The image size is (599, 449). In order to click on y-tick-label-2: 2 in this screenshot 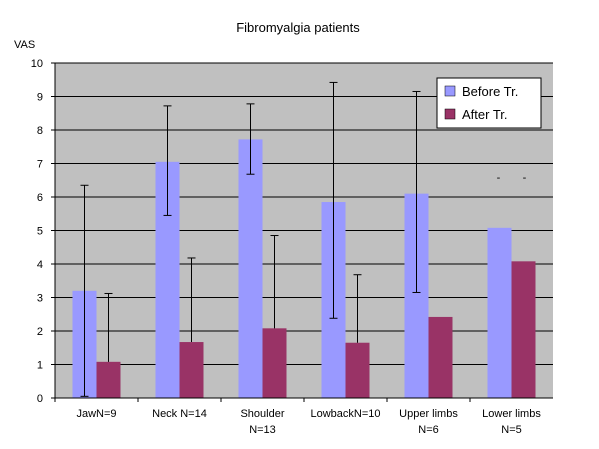, I will do `click(40, 332)`.